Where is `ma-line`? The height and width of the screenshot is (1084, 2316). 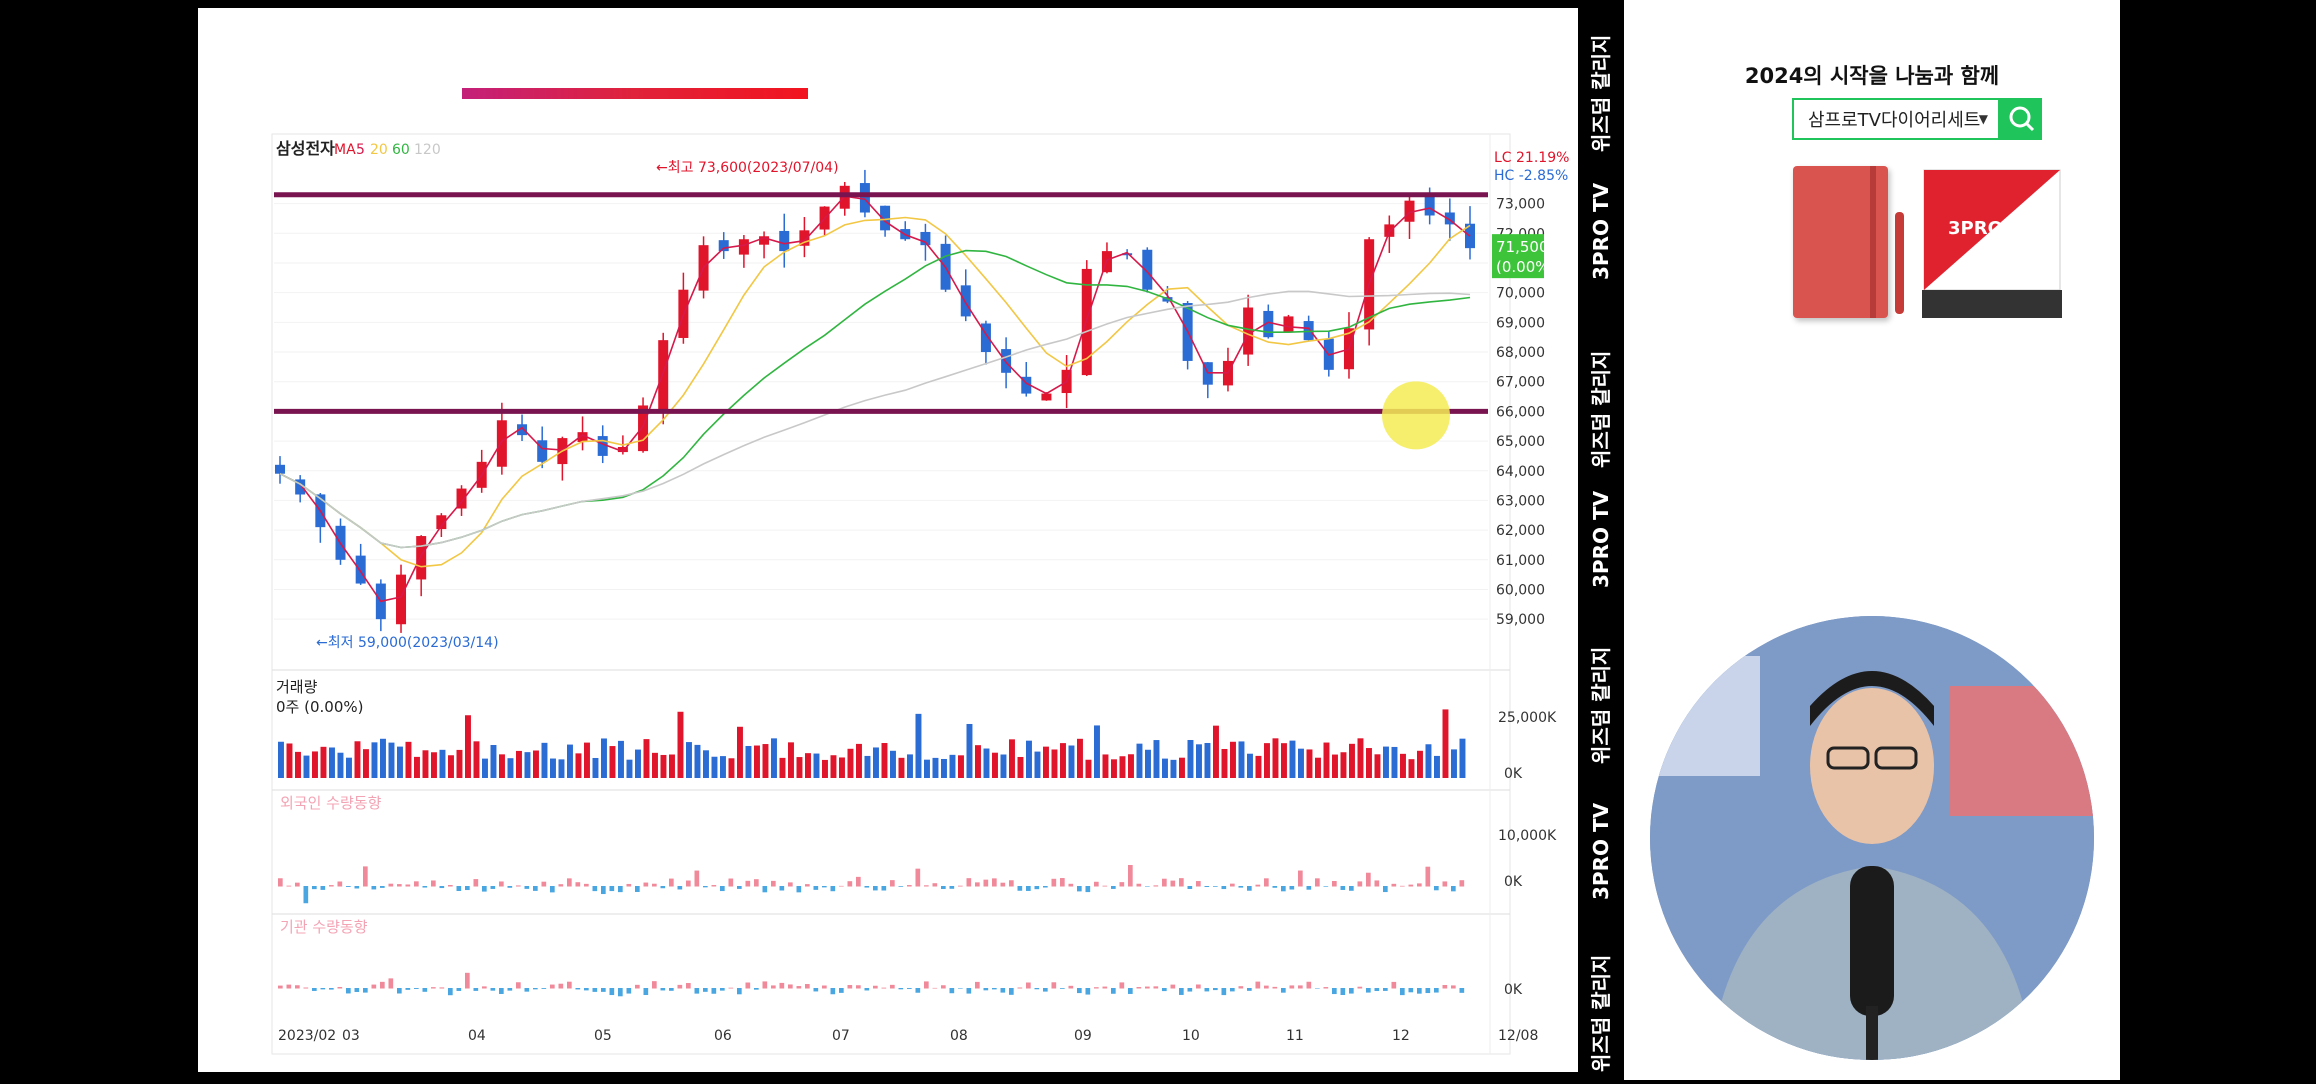 ma-line is located at coordinates (875, 419).